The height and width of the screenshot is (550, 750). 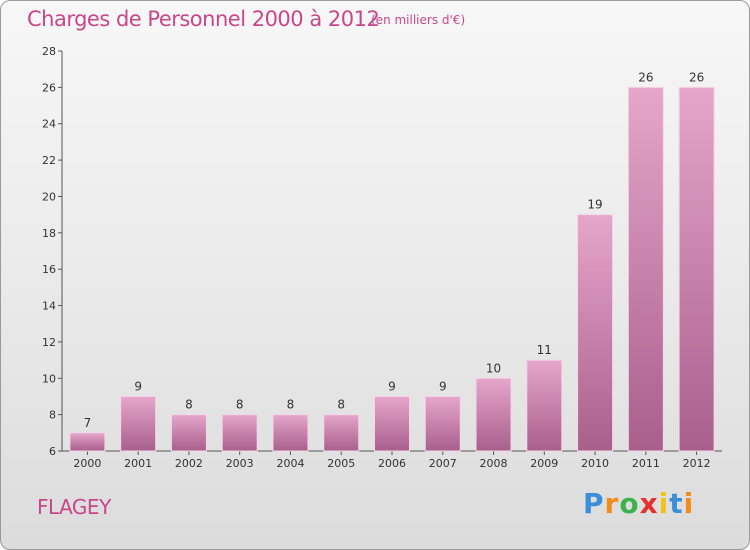 I want to click on x-tick-label: 2007, so click(x=443, y=463).